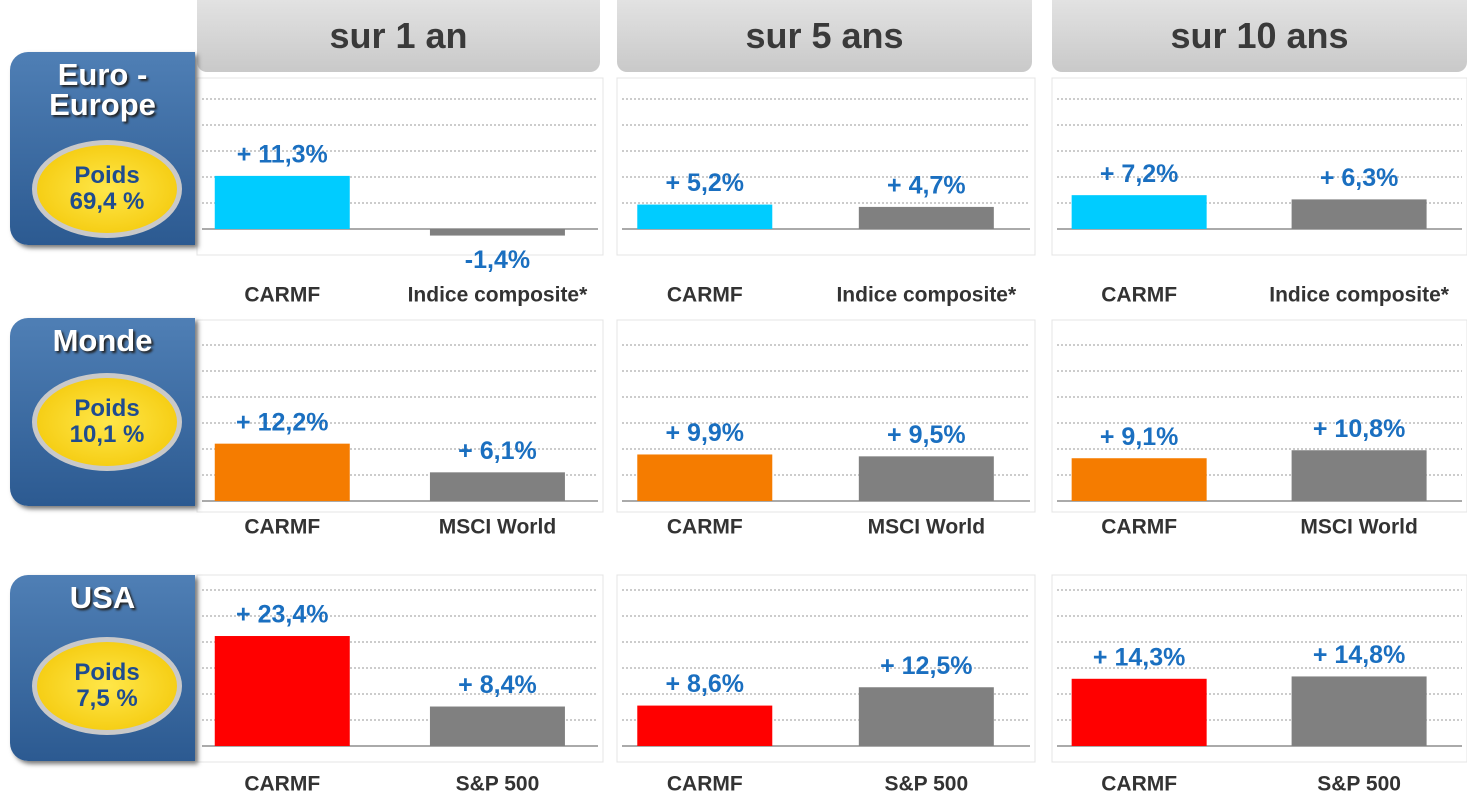 This screenshot has height=797, width=1467. What do you see at coordinates (926, 666) in the screenshot?
I see `value-label: + 12,5%` at bounding box center [926, 666].